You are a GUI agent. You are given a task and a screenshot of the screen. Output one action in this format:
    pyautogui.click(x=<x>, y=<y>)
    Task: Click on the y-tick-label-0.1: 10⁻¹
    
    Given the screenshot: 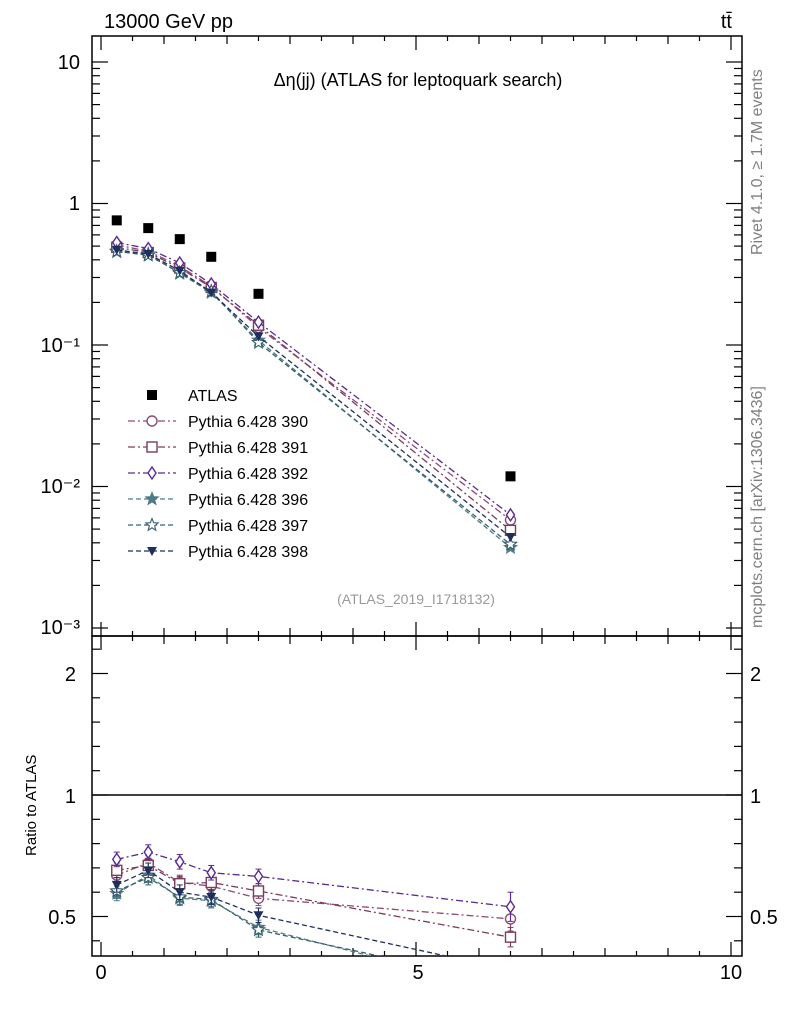 What is the action you would take?
    pyautogui.click(x=61, y=346)
    